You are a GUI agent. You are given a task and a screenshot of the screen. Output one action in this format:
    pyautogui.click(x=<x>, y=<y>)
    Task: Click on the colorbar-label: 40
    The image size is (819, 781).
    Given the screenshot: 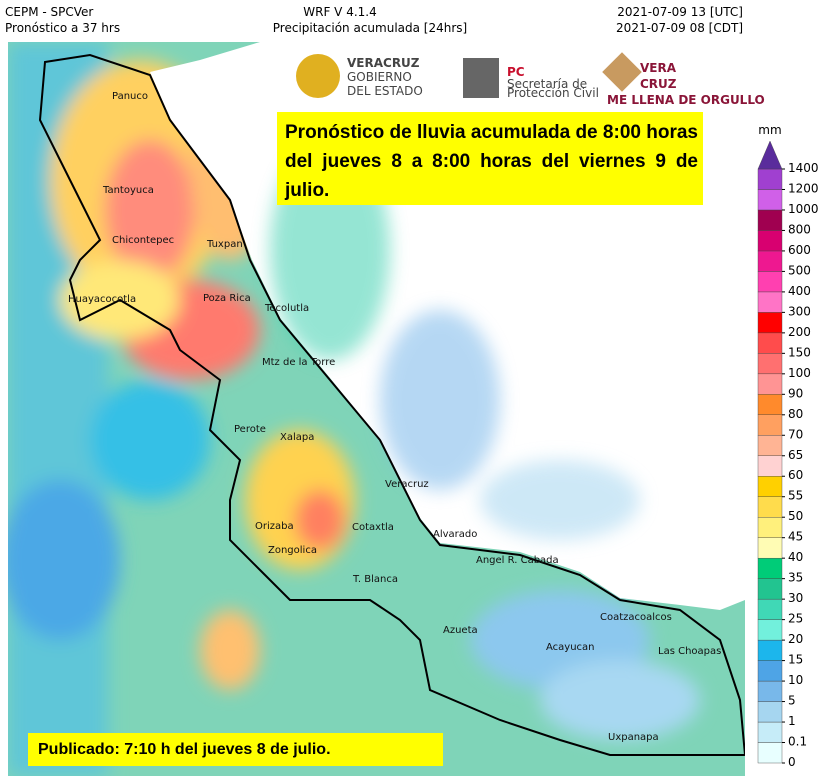 What is the action you would take?
    pyautogui.click(x=795, y=557)
    